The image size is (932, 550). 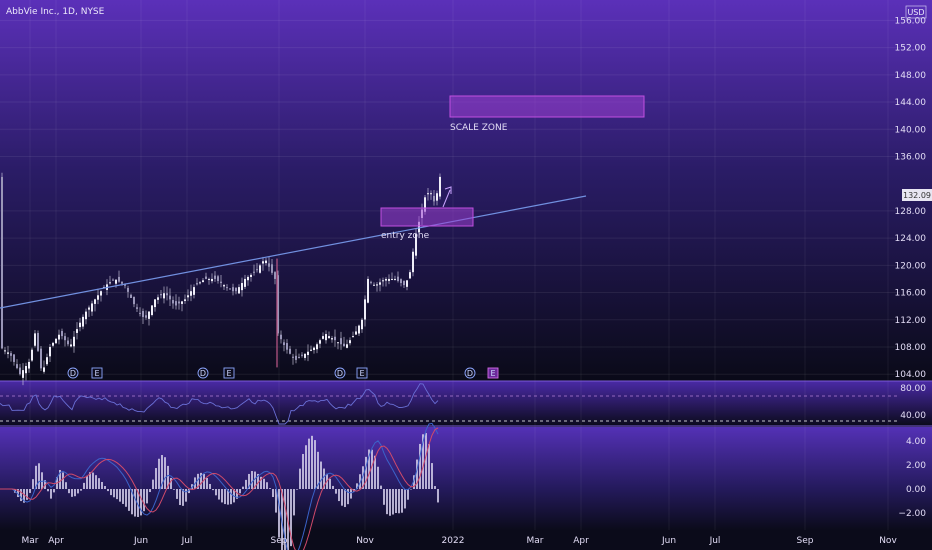 What do you see at coordinates (913, 402) in the screenshot?
I see `rsi-axis: 80.00 40.00` at bounding box center [913, 402].